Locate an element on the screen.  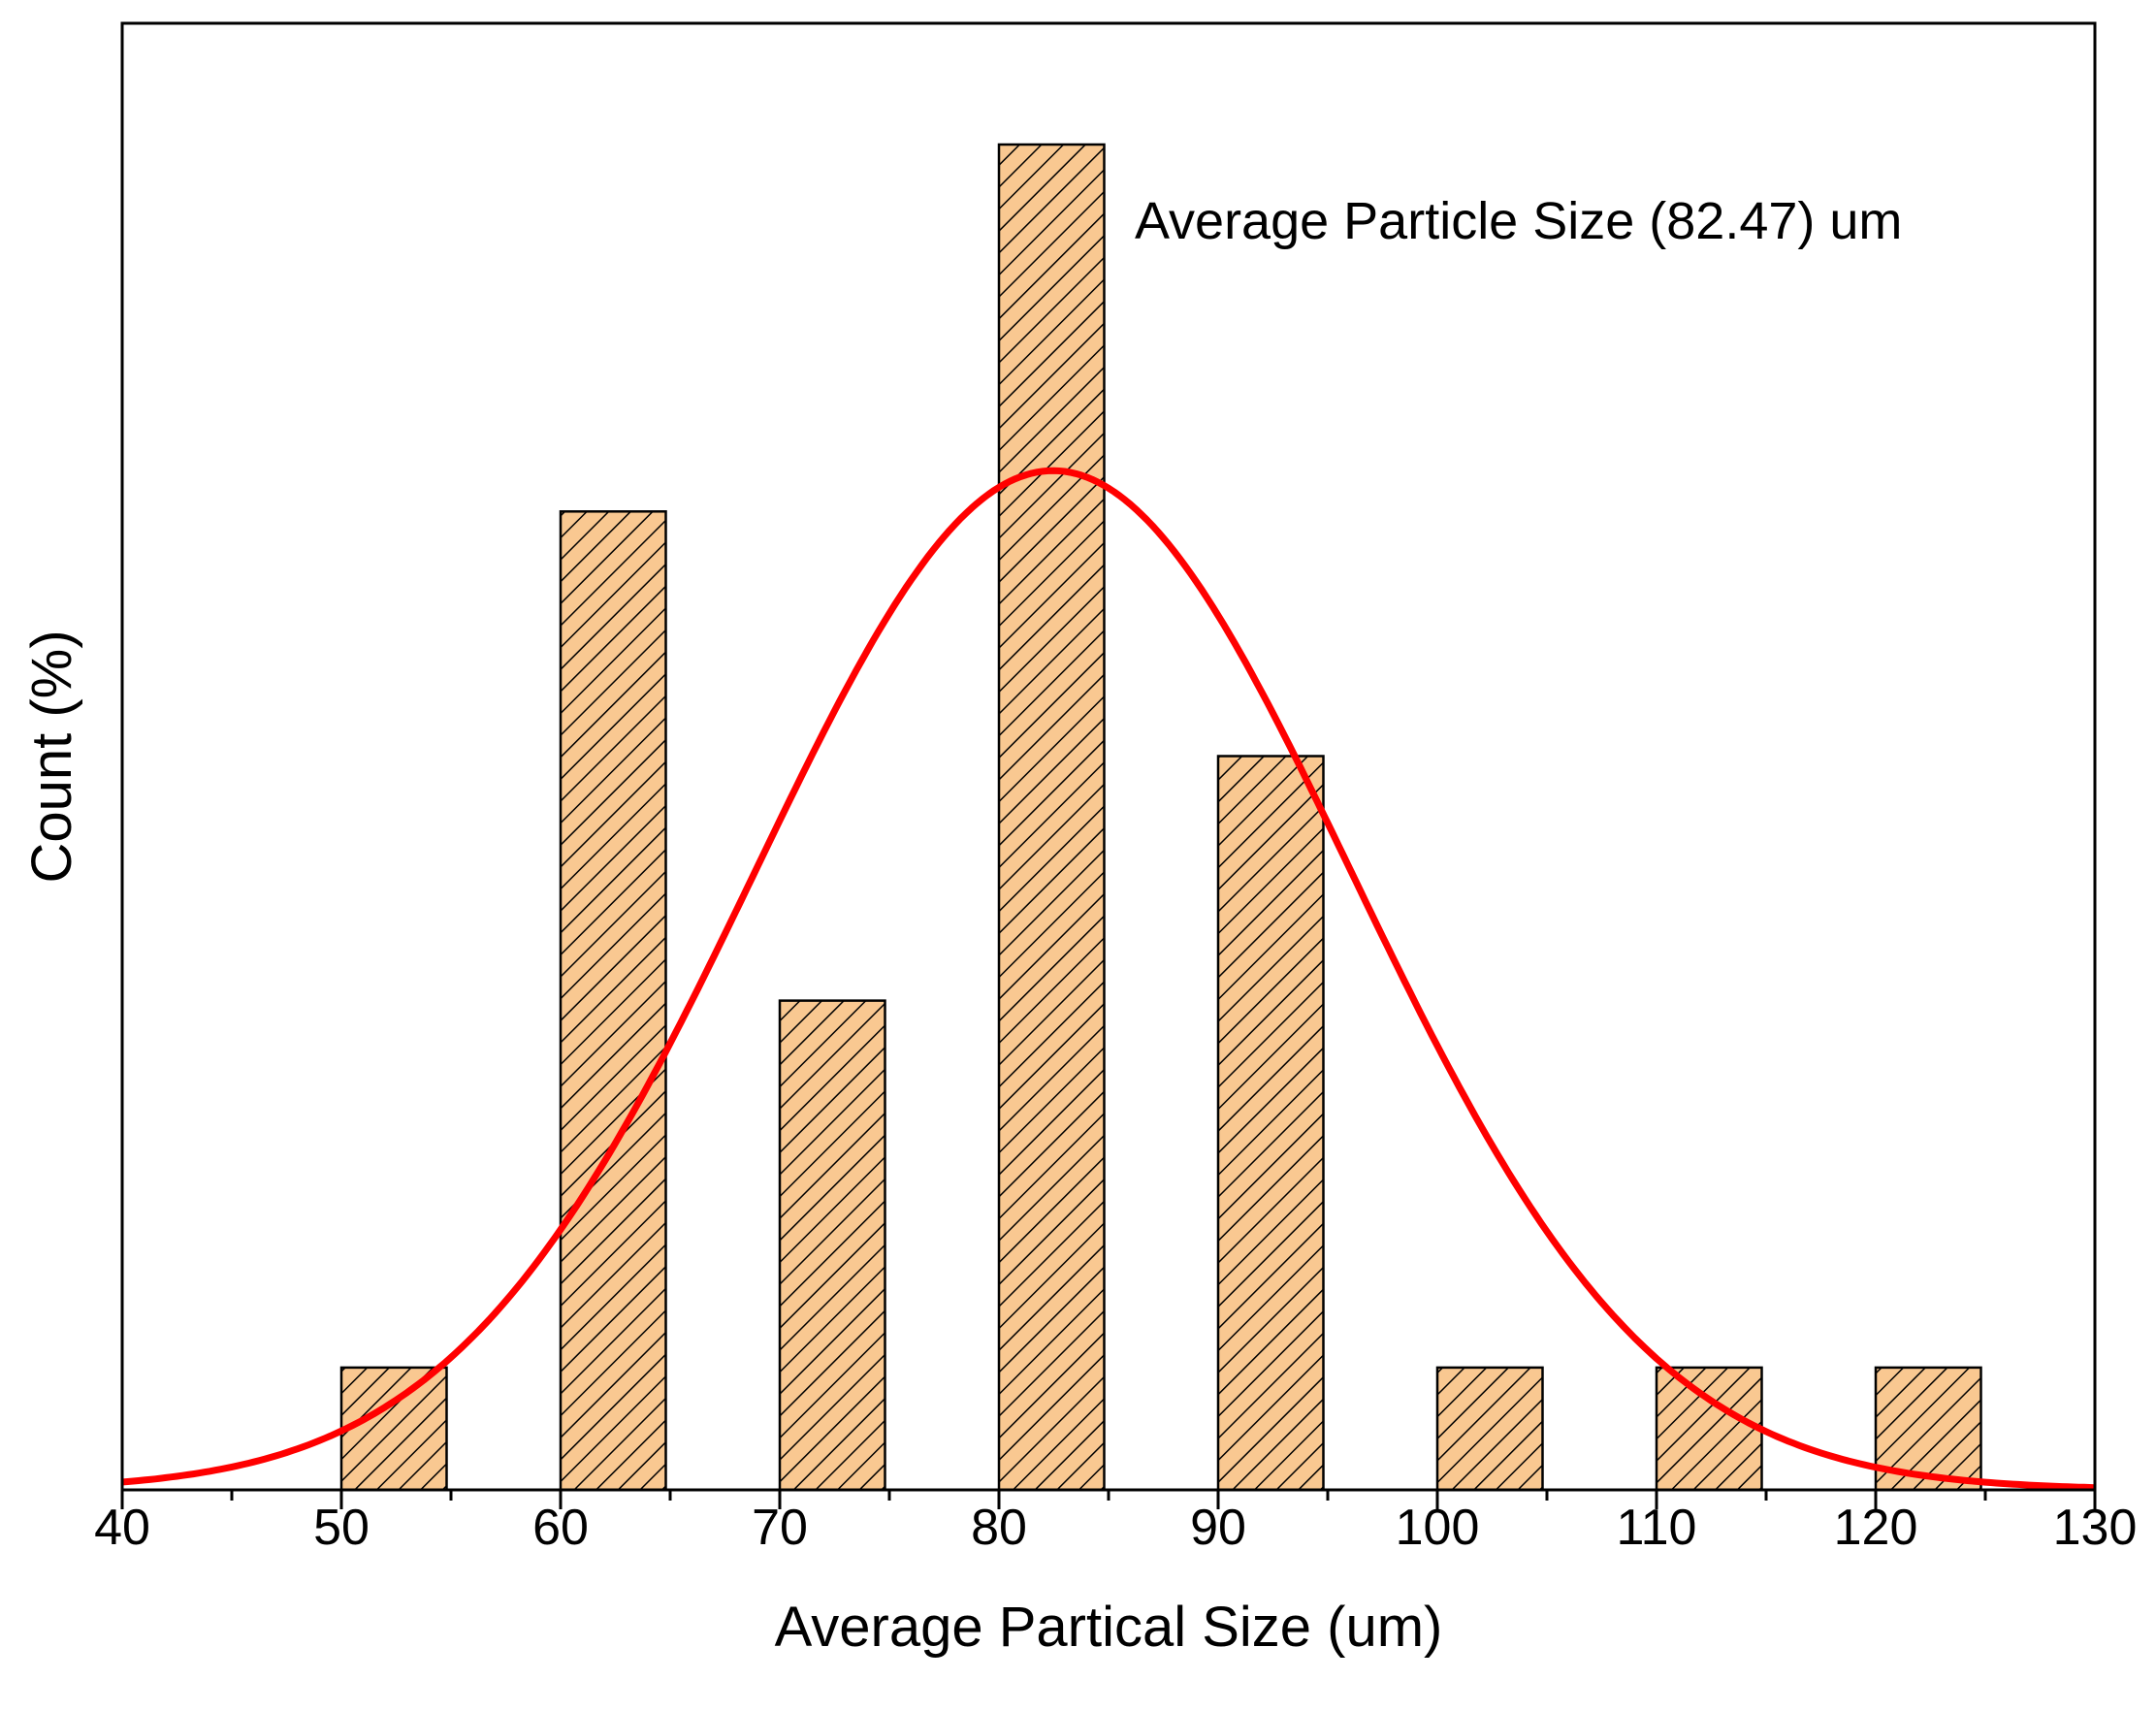
x-tick-label-80: 80 is located at coordinates (999, 1528).